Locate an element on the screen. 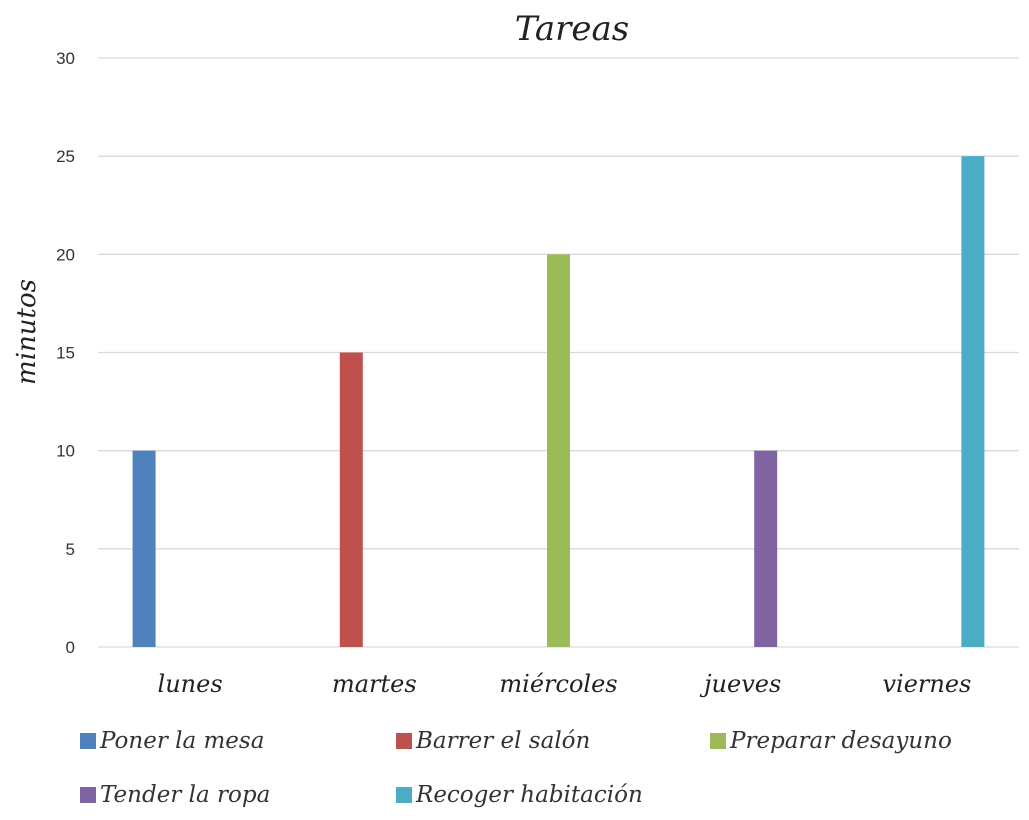  y-tick-label: 10 is located at coordinates (65, 451).